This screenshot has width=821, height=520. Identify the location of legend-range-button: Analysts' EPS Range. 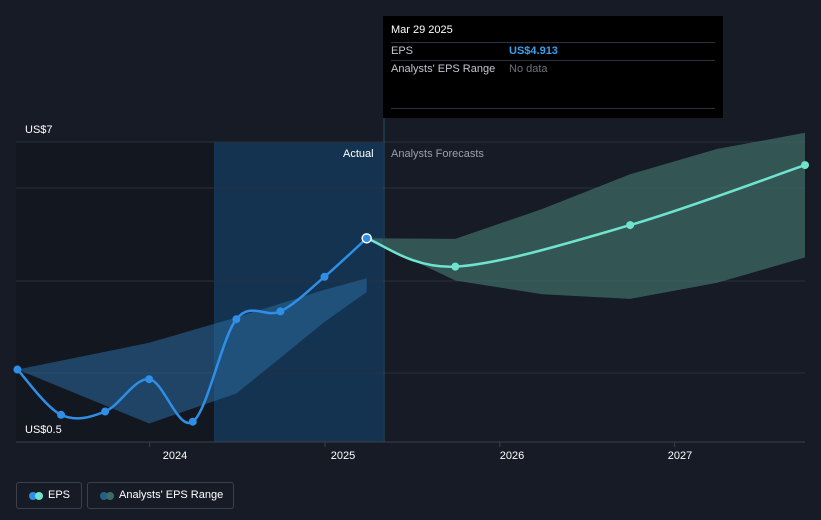
(160, 495).